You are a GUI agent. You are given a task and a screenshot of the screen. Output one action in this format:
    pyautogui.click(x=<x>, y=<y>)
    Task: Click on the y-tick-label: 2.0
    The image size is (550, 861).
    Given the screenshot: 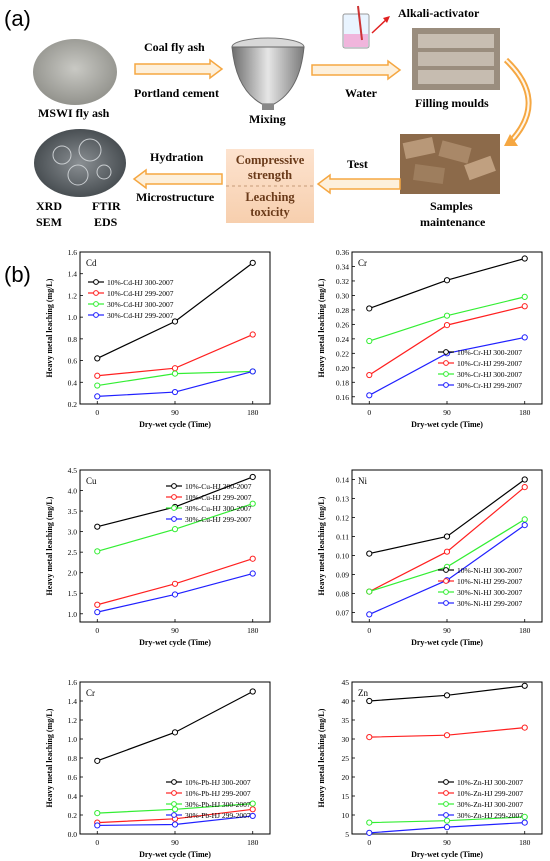 What is the action you would take?
    pyautogui.click(x=73, y=573)
    